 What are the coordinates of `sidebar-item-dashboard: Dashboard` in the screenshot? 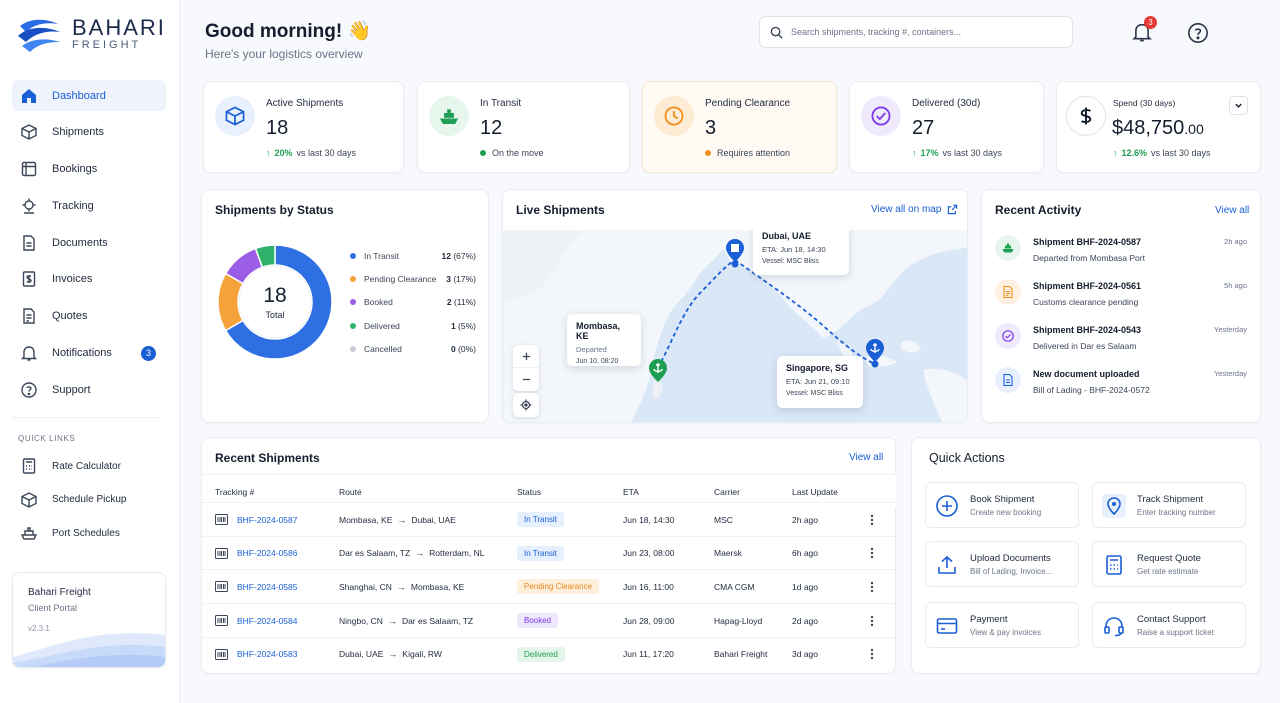 It's located at (89, 95).